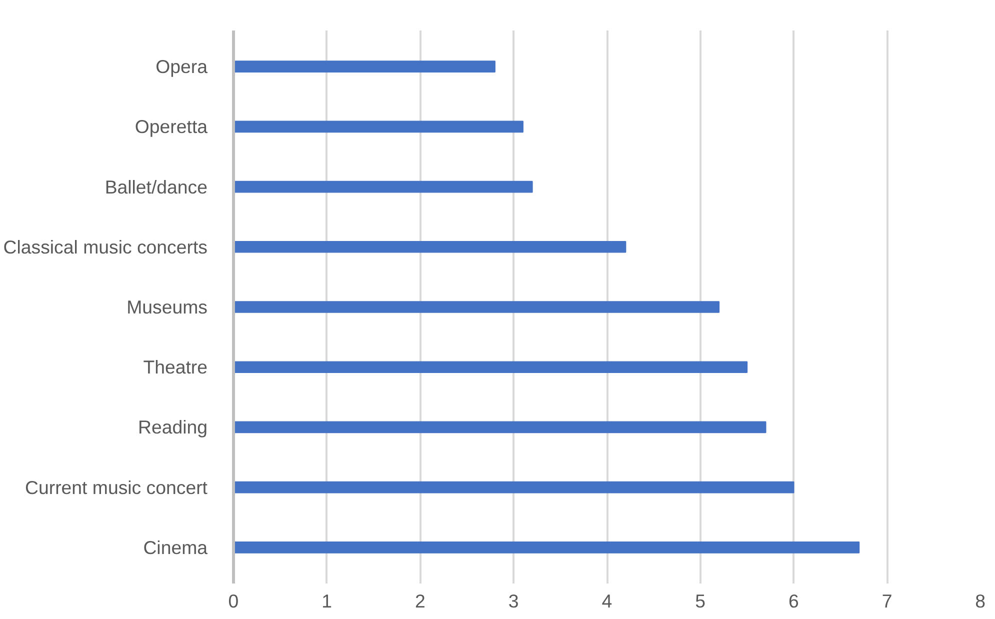 The width and height of the screenshot is (995, 619). I want to click on y-tick-label: Cinema, so click(175, 547).